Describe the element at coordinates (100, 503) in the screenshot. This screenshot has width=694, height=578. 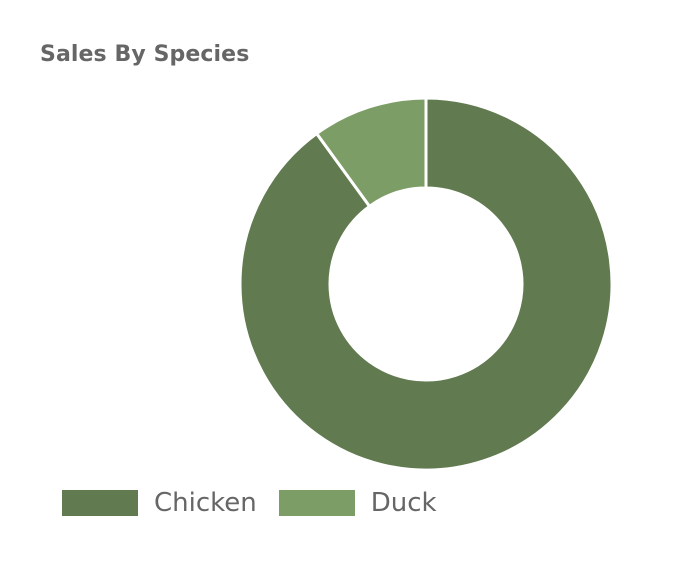
I see `legend-swatch-chicken` at that location.